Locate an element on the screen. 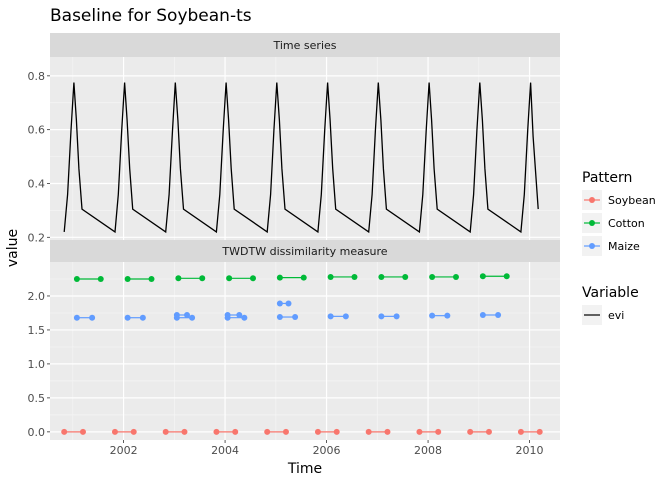 Image resolution: width=672 pixels, height=480 pixels. series-soybean is located at coordinates (302, 431).